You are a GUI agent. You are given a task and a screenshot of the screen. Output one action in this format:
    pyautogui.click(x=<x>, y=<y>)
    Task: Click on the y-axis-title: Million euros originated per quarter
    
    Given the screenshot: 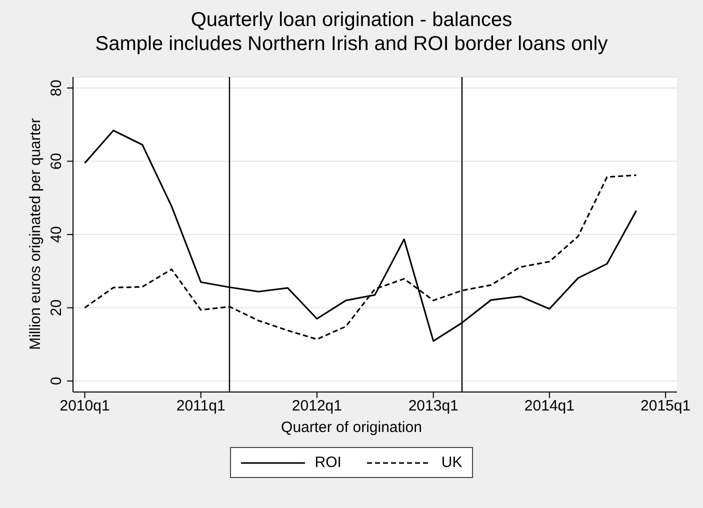 What is the action you would take?
    pyautogui.click(x=36, y=234)
    